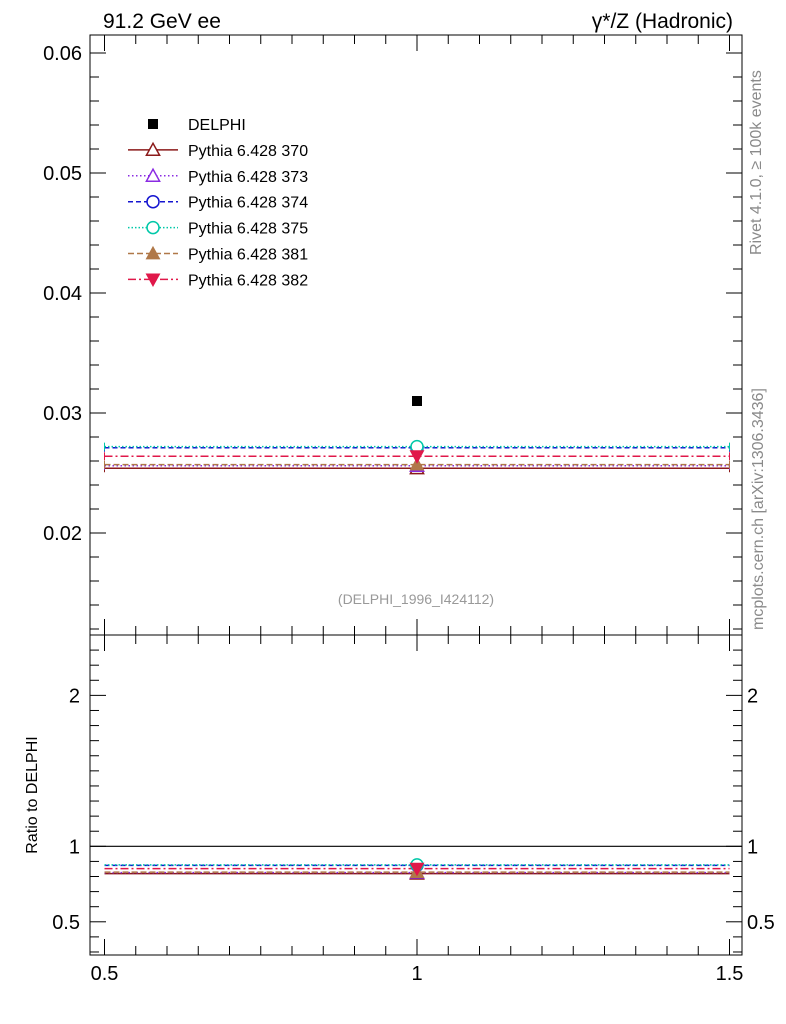  What do you see at coordinates (761, 923) in the screenshot?
I see `ratio-y-tick-label-right: 0.5` at bounding box center [761, 923].